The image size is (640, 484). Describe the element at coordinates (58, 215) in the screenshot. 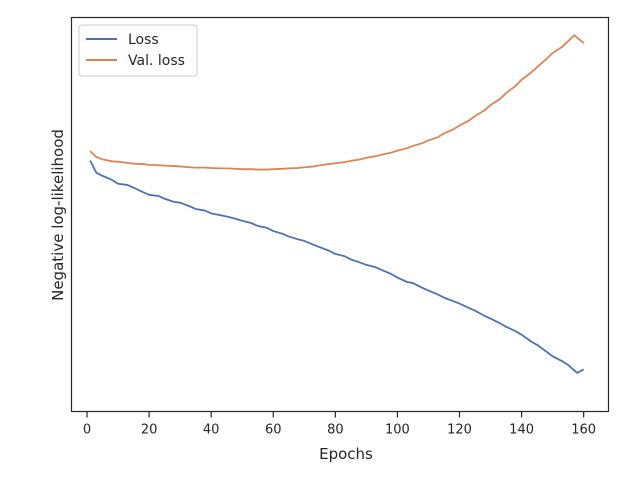

I see `y-axis-label: Negative log-likelihood` at that location.